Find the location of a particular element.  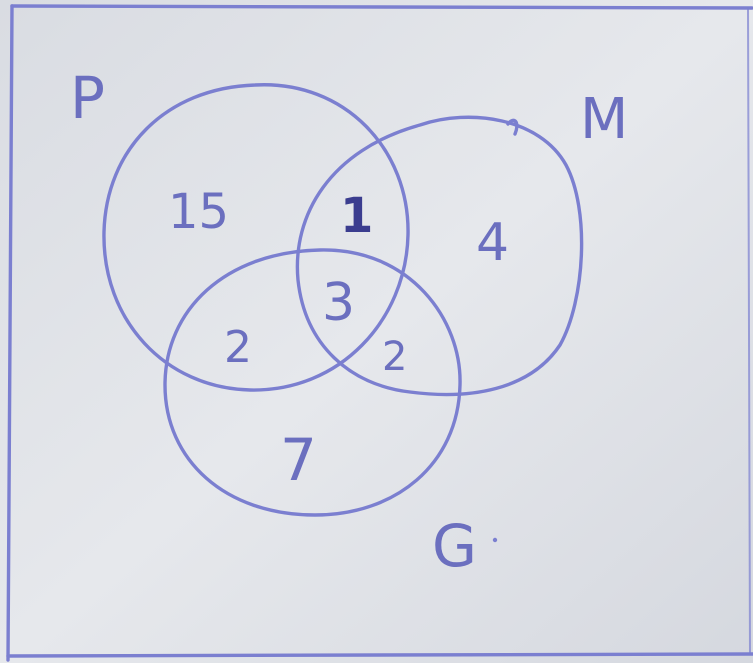

region-m-only: 4 is located at coordinates (492, 243).